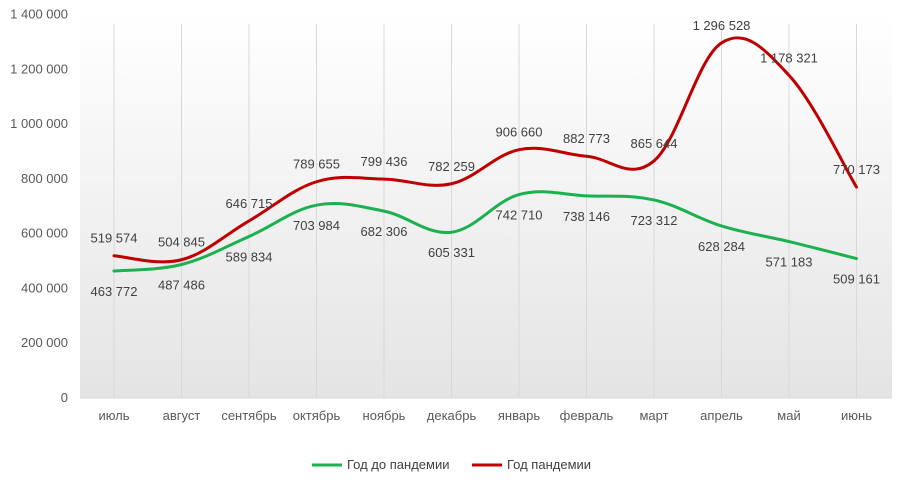  I want to click on x-tick-label: февраль, so click(587, 415).